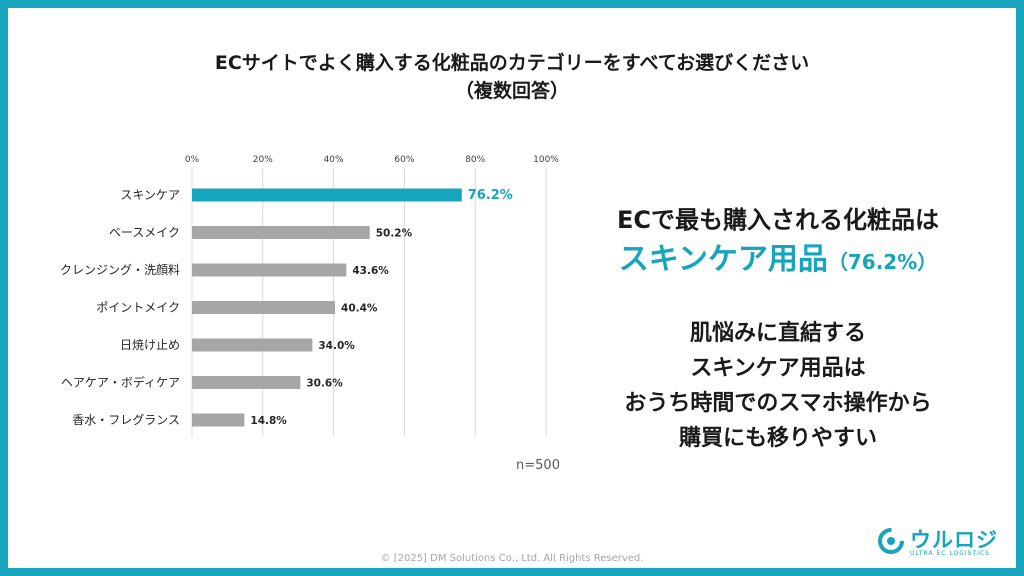 The image size is (1024, 576). Describe the element at coordinates (777, 220) in the screenshot. I see `headline-line1: ECで最も購入される化粧品は` at that location.